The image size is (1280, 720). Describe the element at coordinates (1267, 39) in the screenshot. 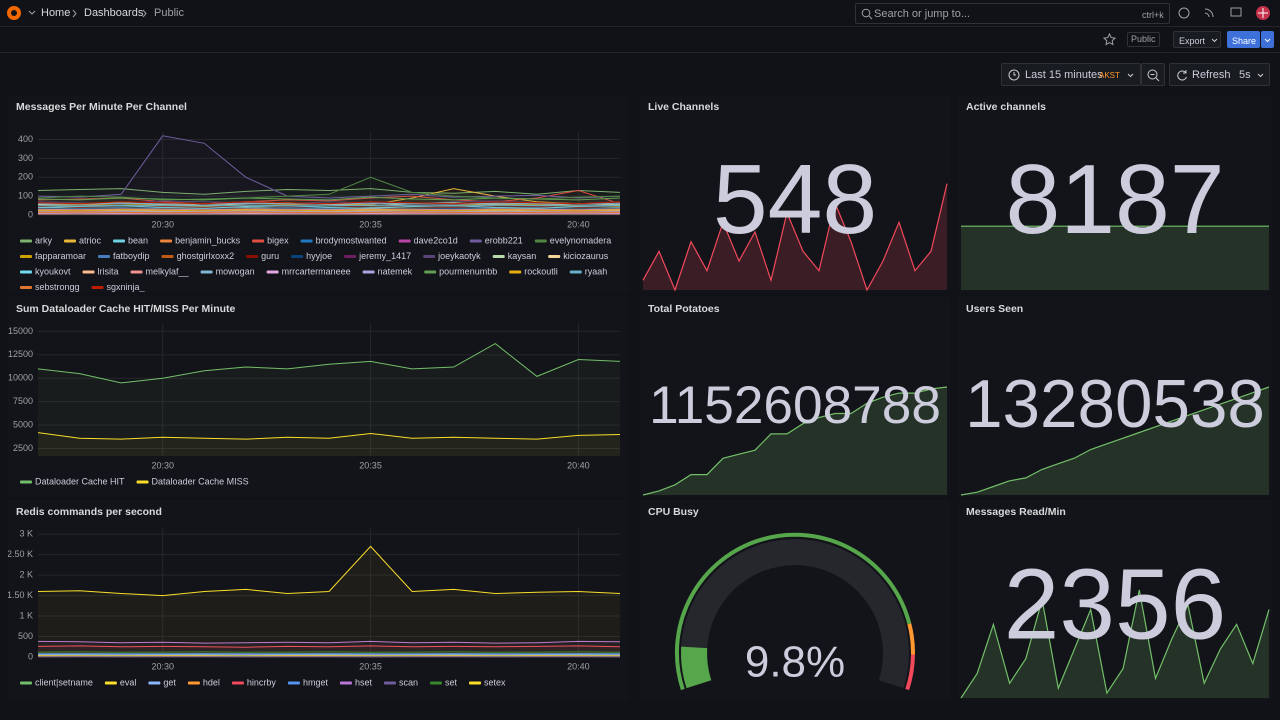

I see `share-menu` at that location.